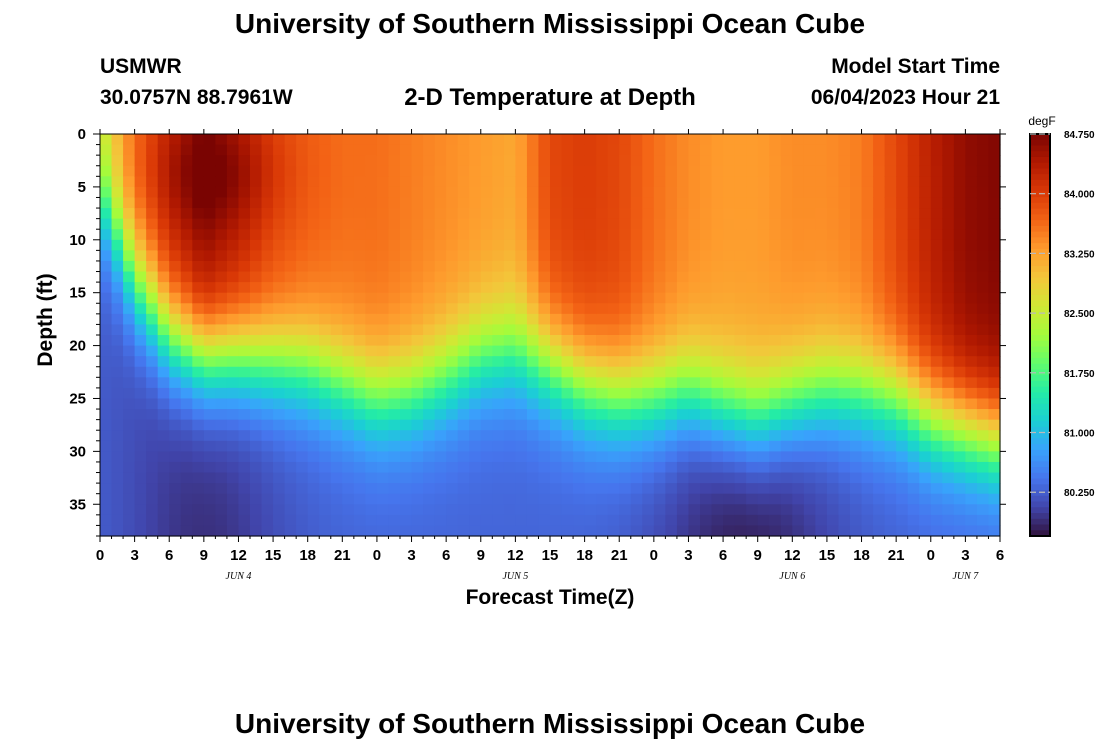 The image size is (1100, 750). I want to click on colorbar-segment, so click(1040, 292).